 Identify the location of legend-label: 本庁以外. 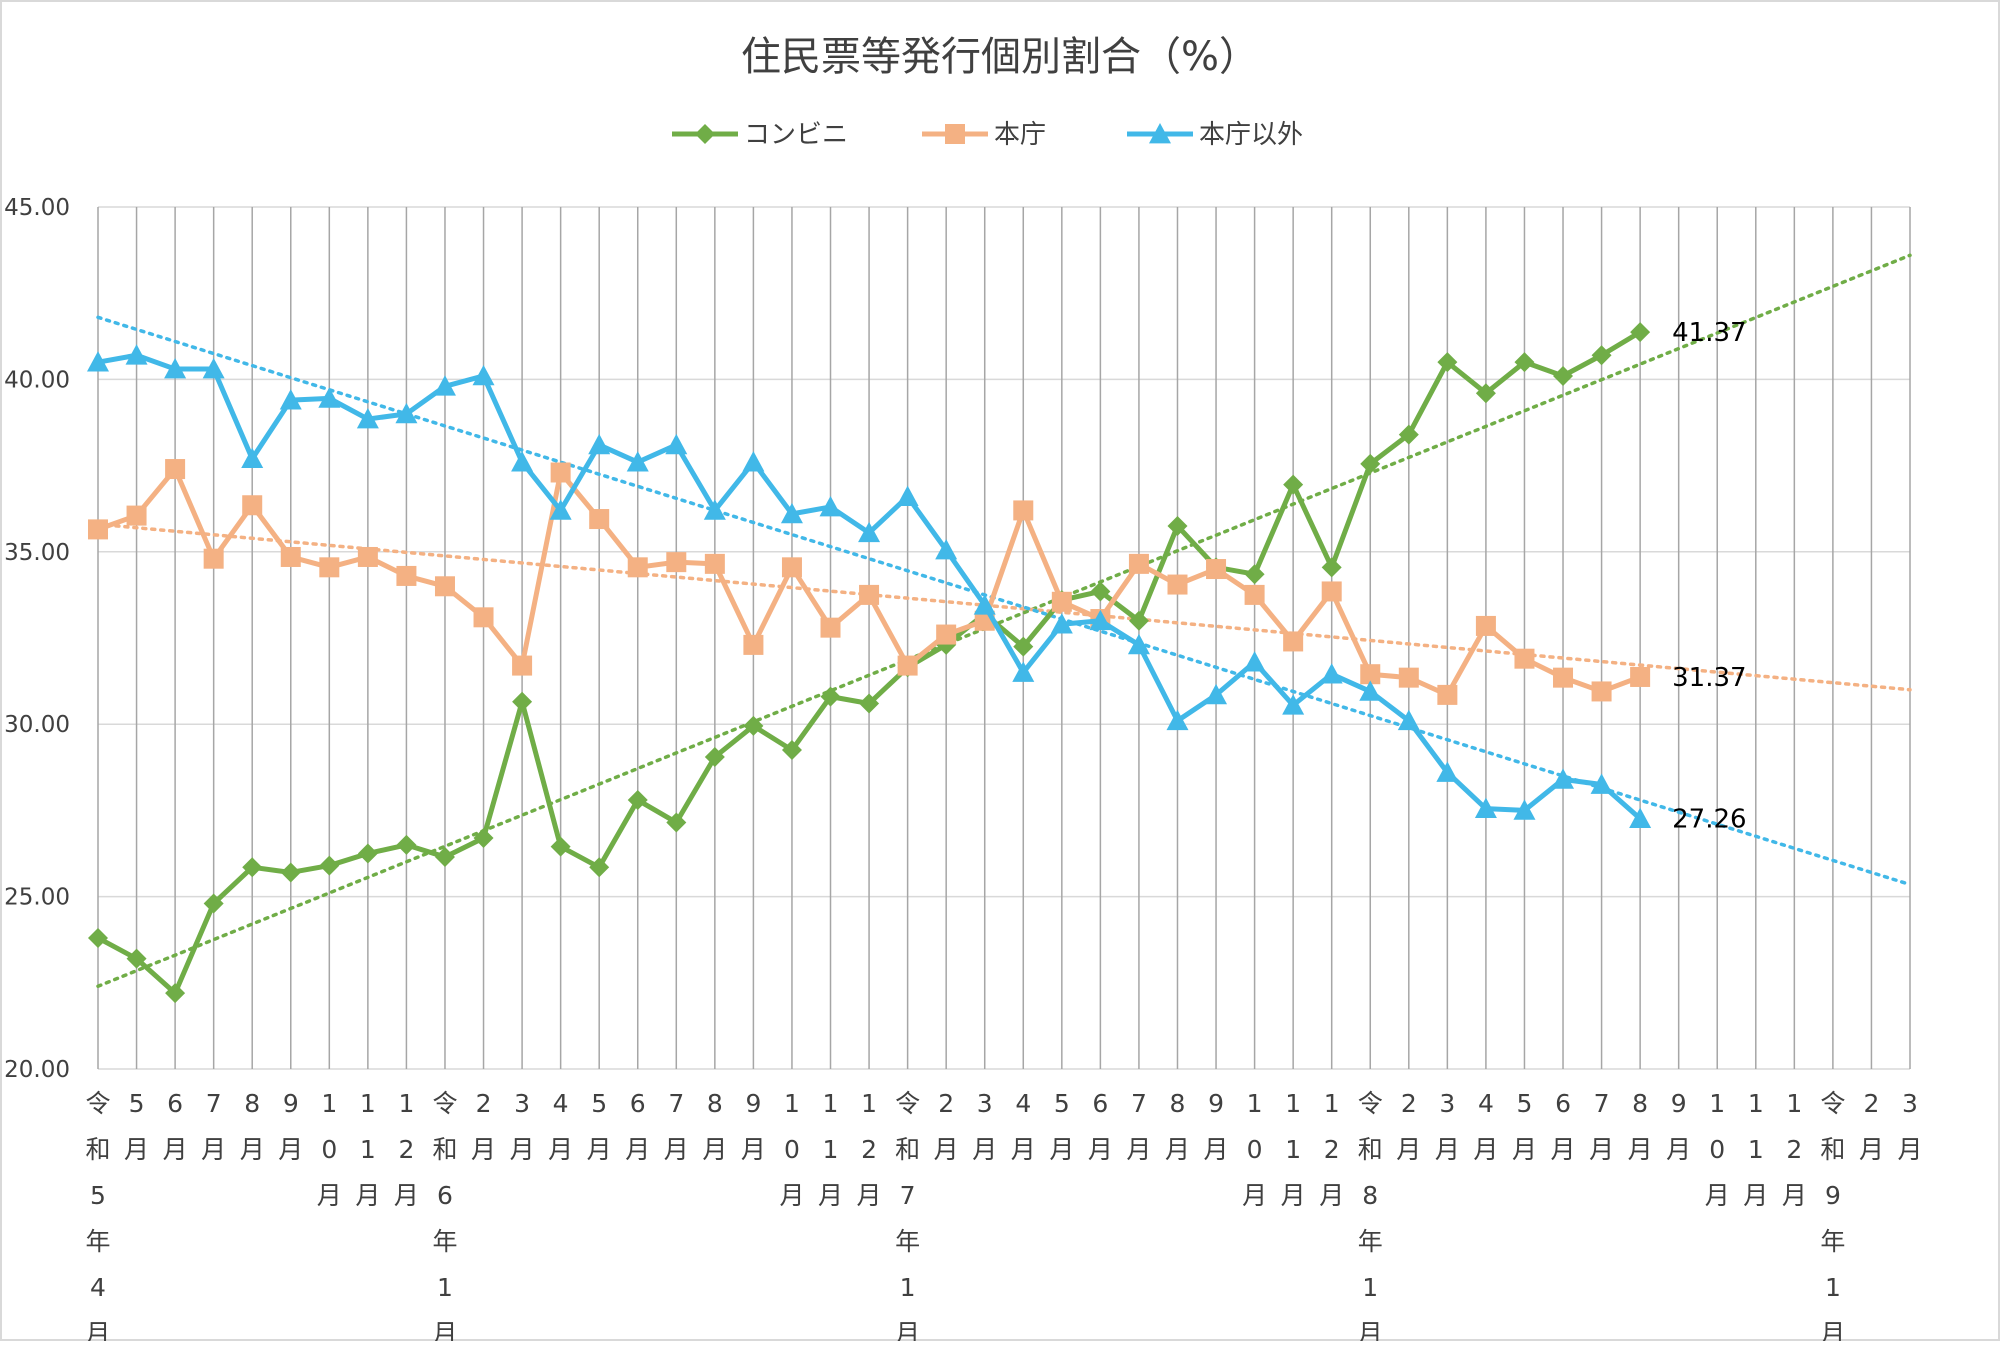
(1251, 135).